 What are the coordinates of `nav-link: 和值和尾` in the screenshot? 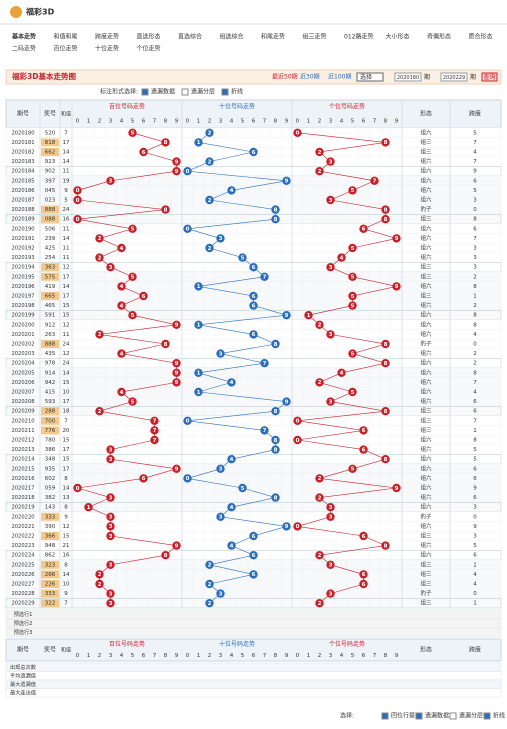 It's located at (66, 37).